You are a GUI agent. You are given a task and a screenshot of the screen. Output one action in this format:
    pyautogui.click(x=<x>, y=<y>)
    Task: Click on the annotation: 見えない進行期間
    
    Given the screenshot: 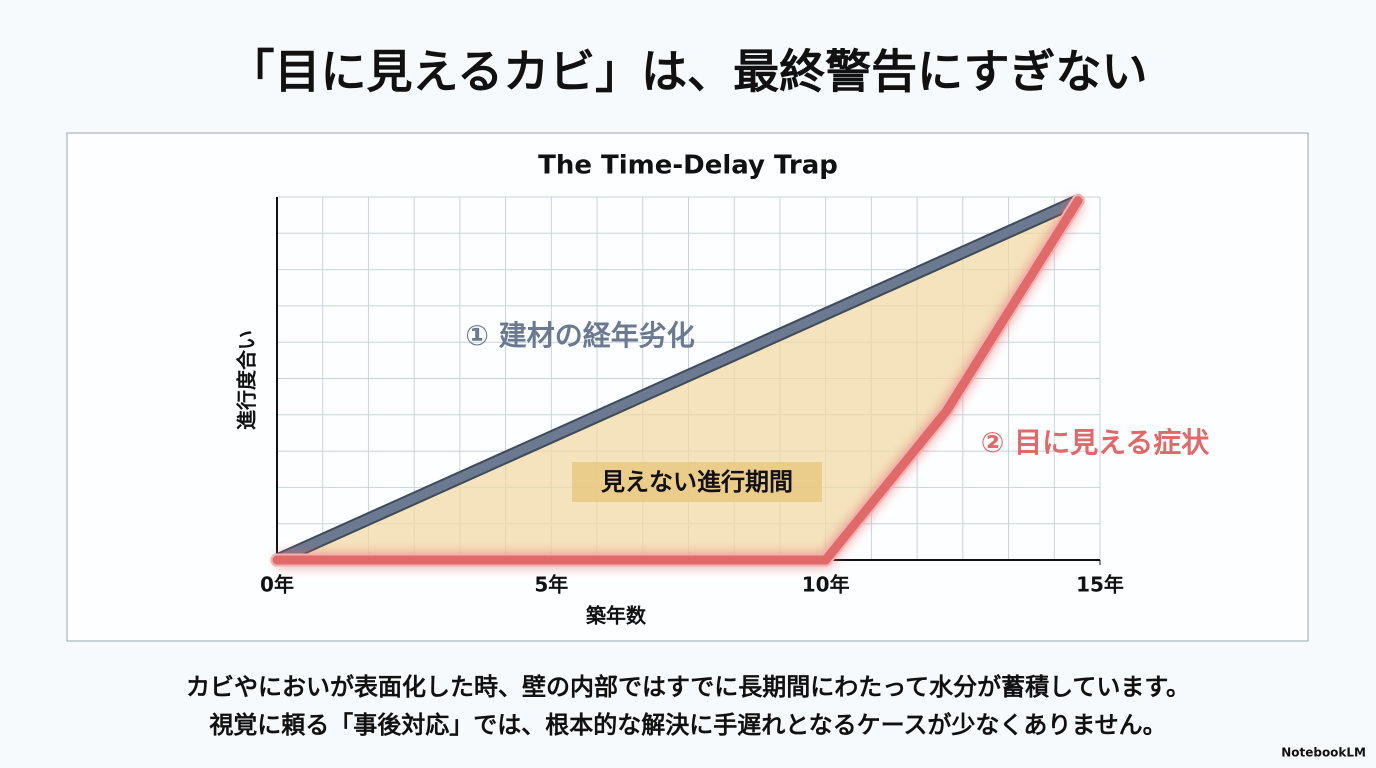 What is the action you would take?
    pyautogui.click(x=697, y=482)
    